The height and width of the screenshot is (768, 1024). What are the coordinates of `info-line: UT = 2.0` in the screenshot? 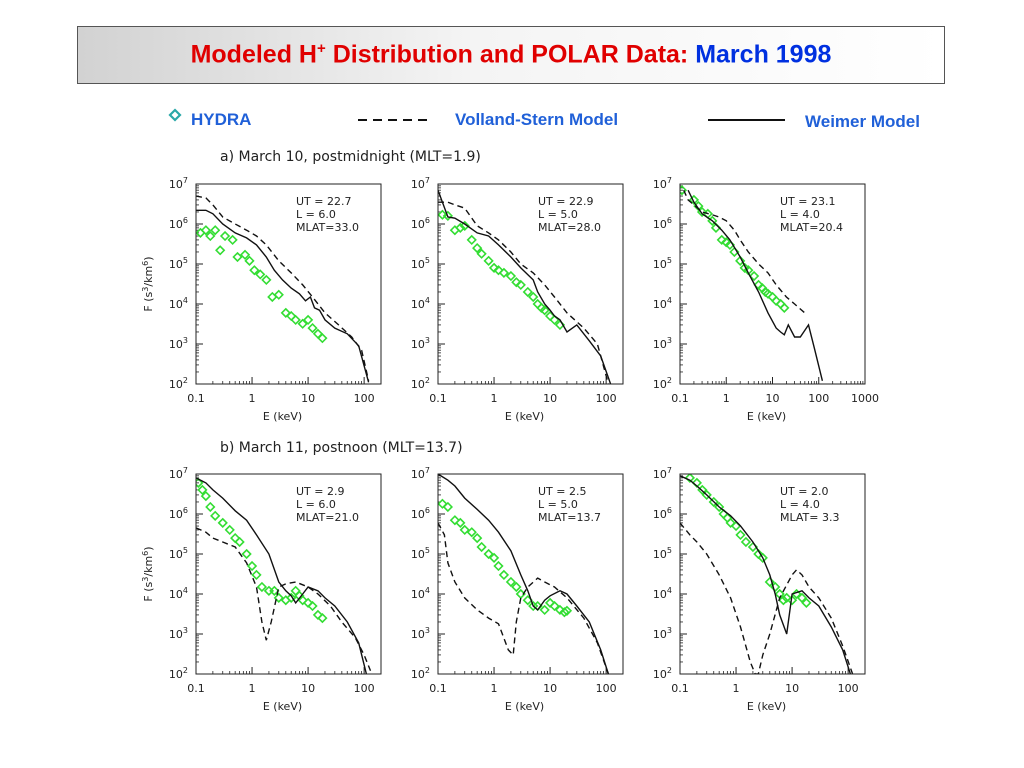 It's located at (804, 491).